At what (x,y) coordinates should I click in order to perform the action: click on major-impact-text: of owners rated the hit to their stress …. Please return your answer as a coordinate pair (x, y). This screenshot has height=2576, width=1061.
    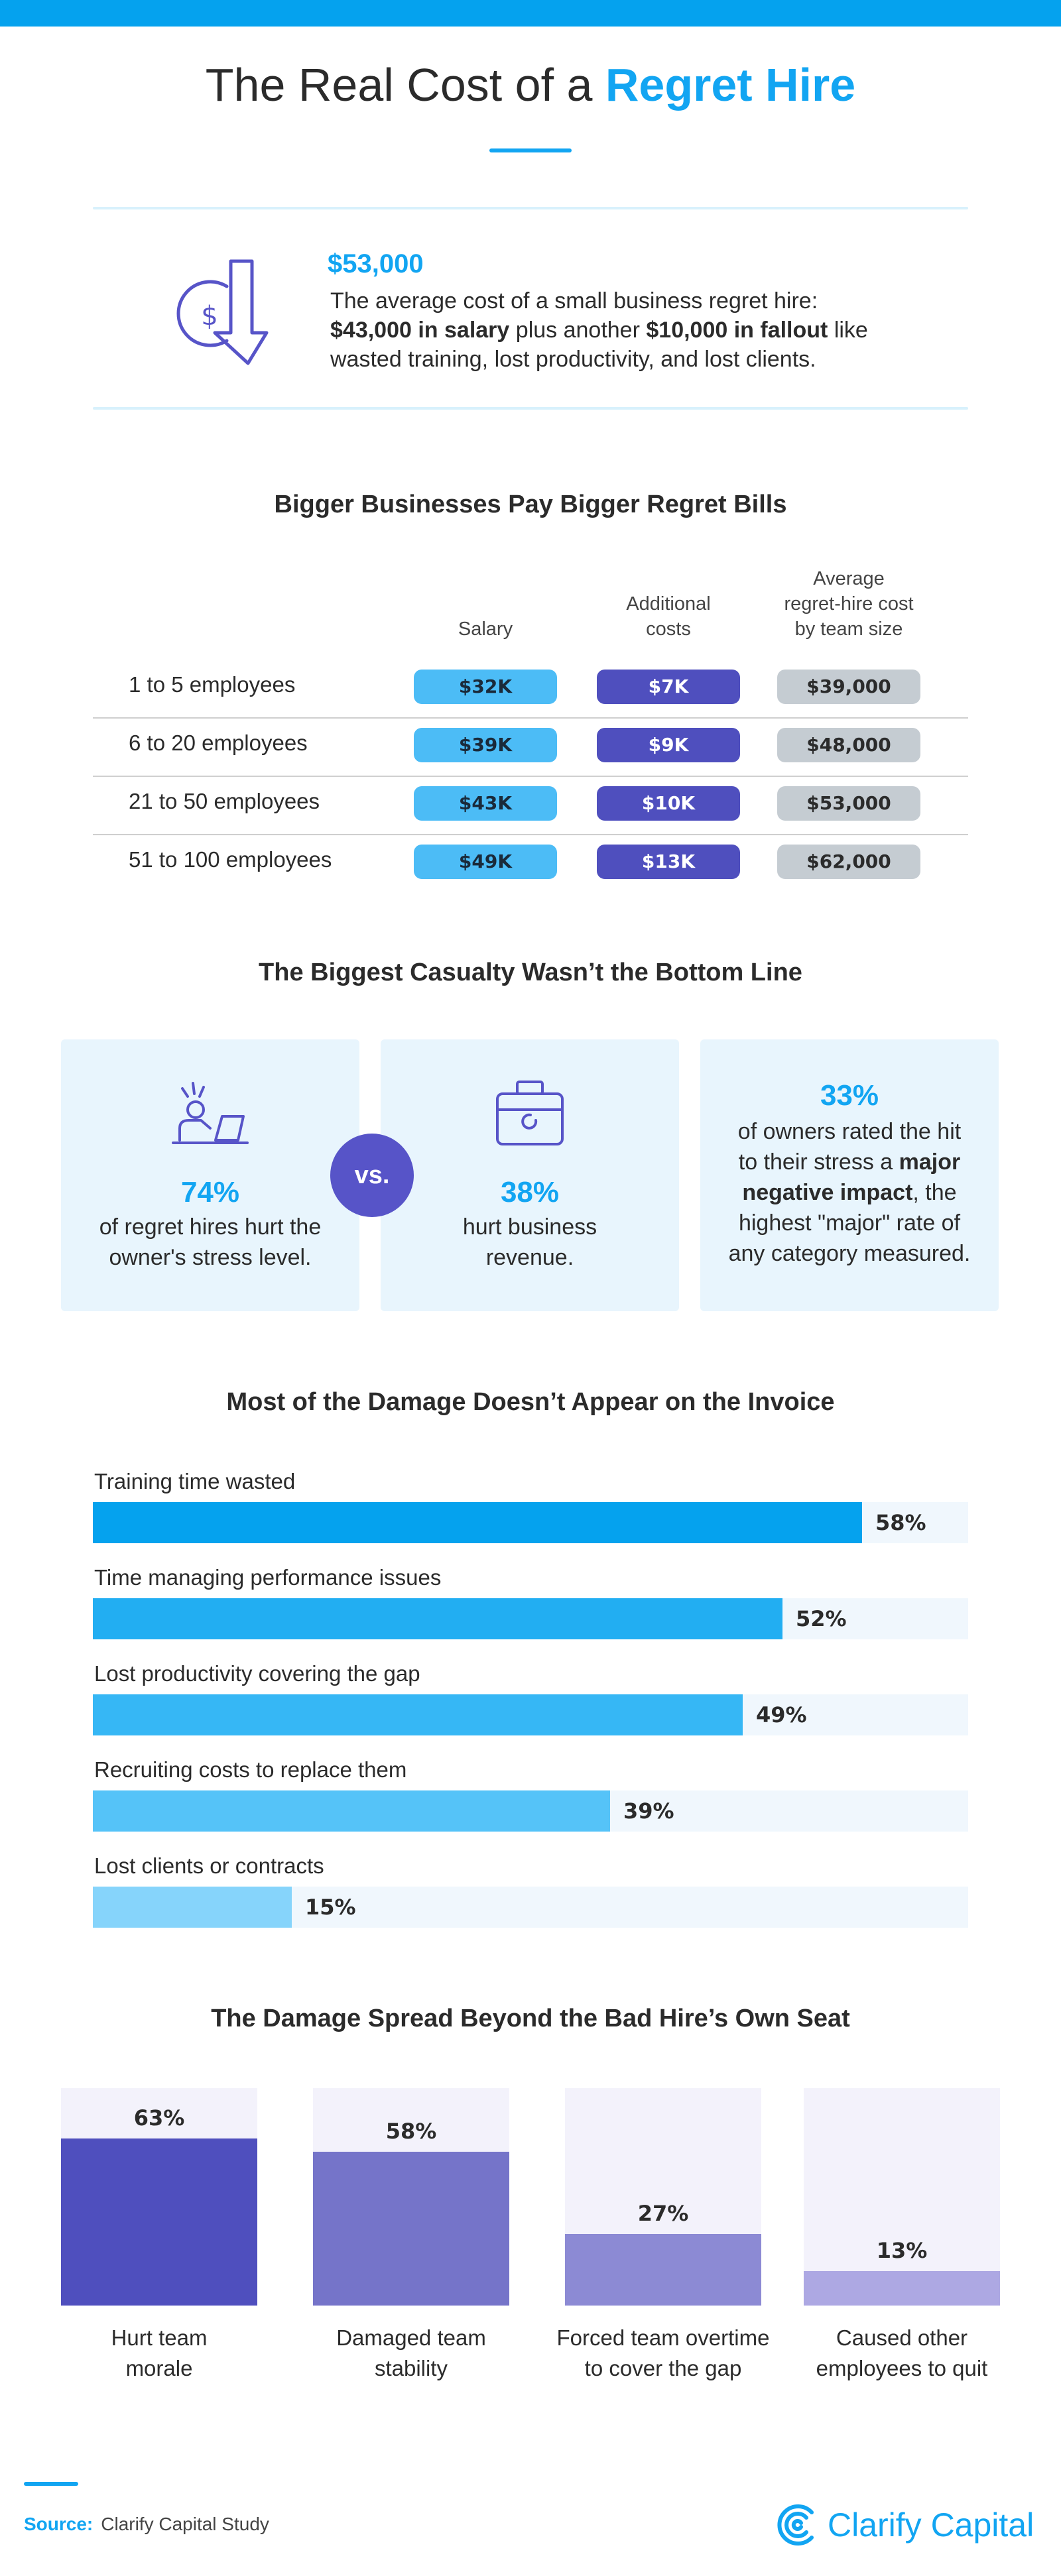
    Looking at the image, I should click on (849, 1193).